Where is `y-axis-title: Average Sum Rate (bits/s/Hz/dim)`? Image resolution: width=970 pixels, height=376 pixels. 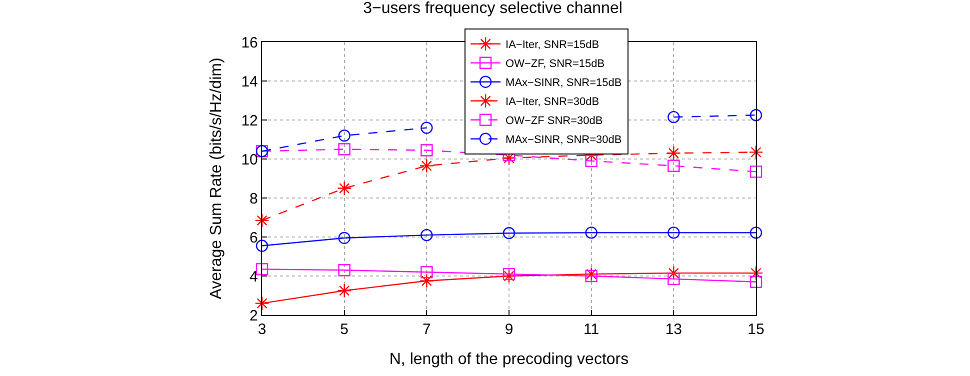 y-axis-title: Average Sum Rate (bits/s/Hz/dim) is located at coordinates (217, 179).